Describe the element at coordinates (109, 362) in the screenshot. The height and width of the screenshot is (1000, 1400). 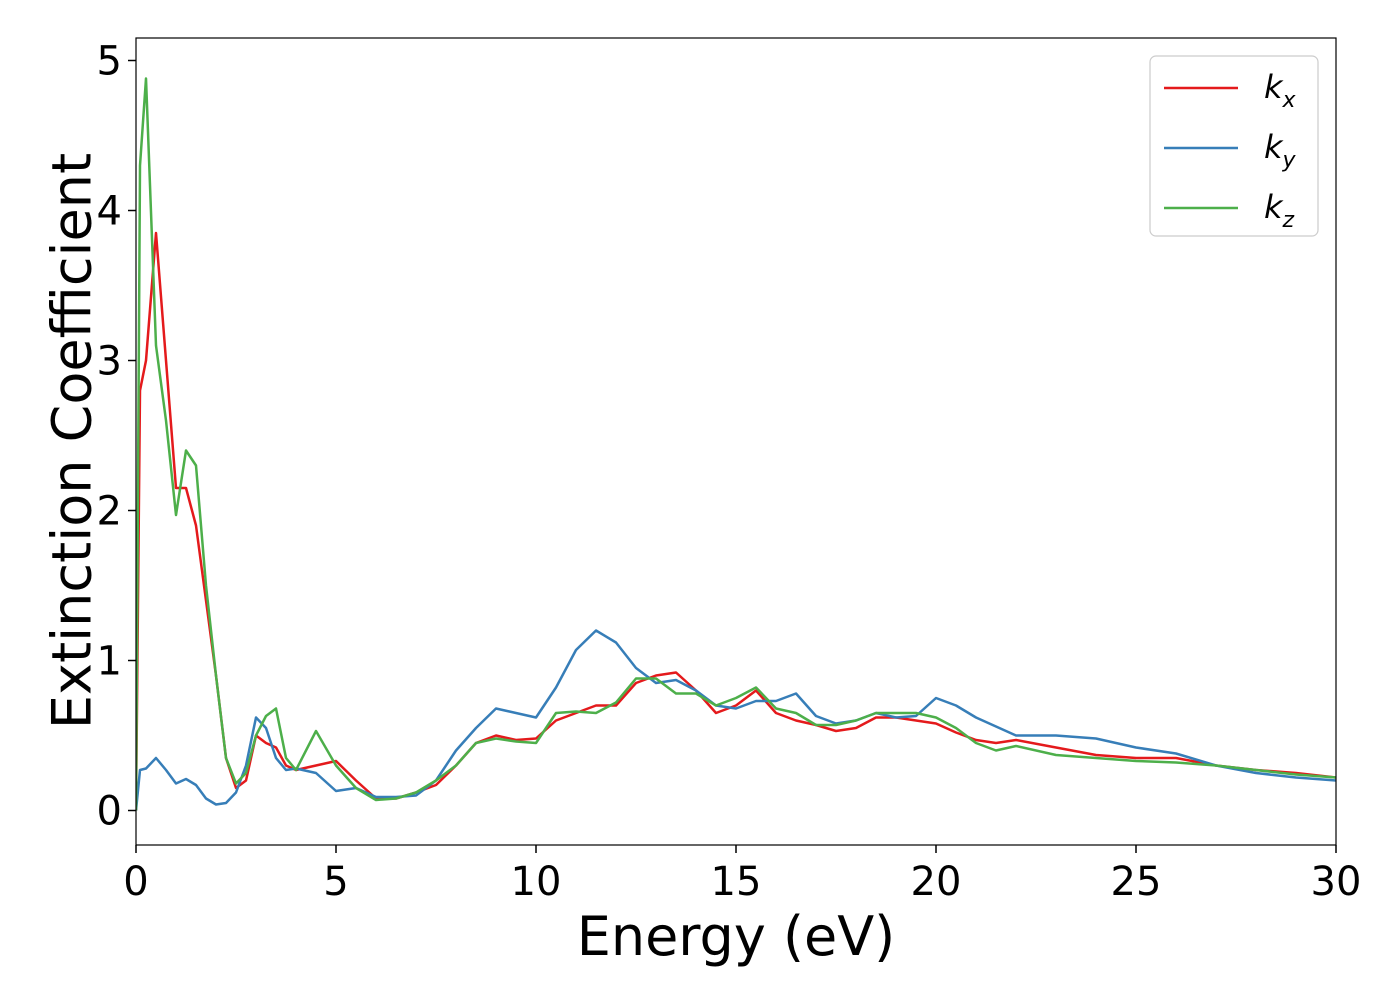
I see `y-tick-label: 3` at that location.